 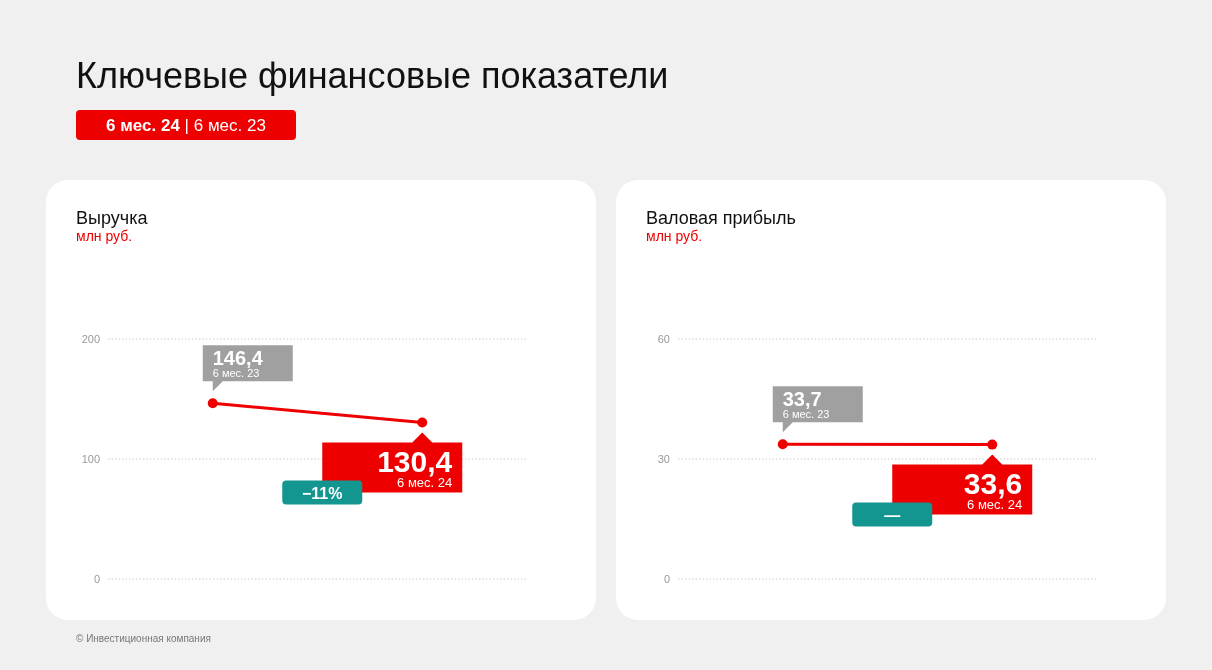 I want to click on text: © Инвестиционная компания, so click(x=143, y=638).